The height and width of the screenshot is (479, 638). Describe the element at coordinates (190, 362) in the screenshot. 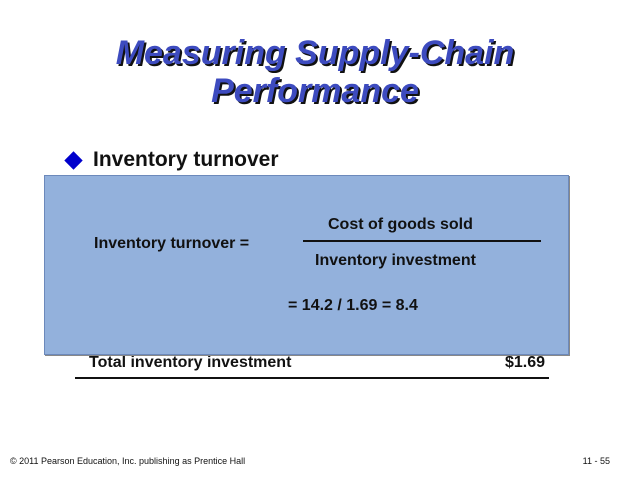

I see `total-investment-label: Total inventory investment` at that location.